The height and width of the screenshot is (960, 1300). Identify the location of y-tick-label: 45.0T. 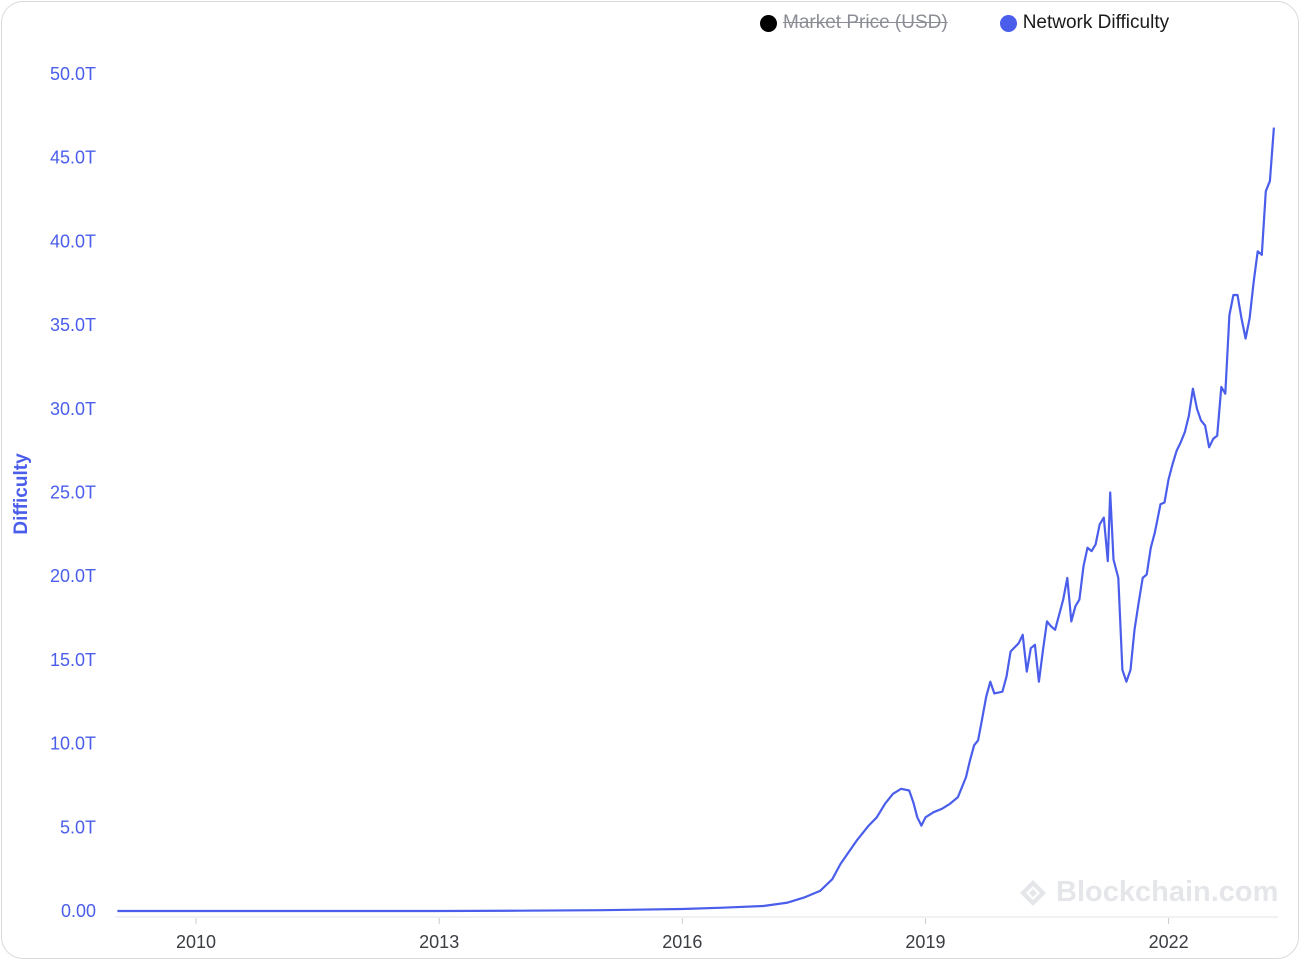
(73, 158).